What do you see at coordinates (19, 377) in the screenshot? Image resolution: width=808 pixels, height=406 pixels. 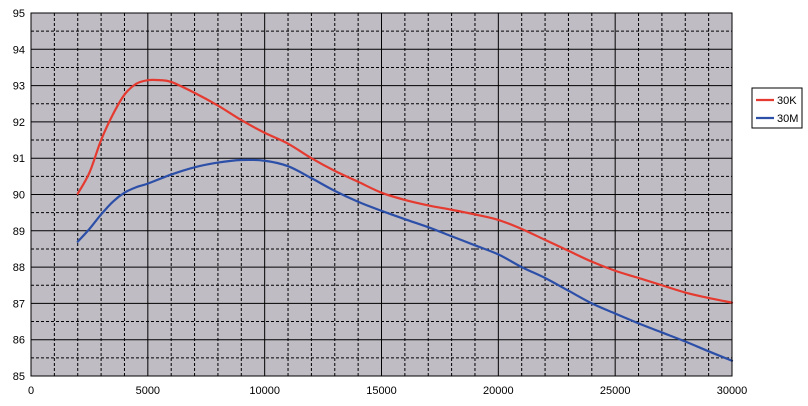 I see `y-tick-label: 85` at bounding box center [19, 377].